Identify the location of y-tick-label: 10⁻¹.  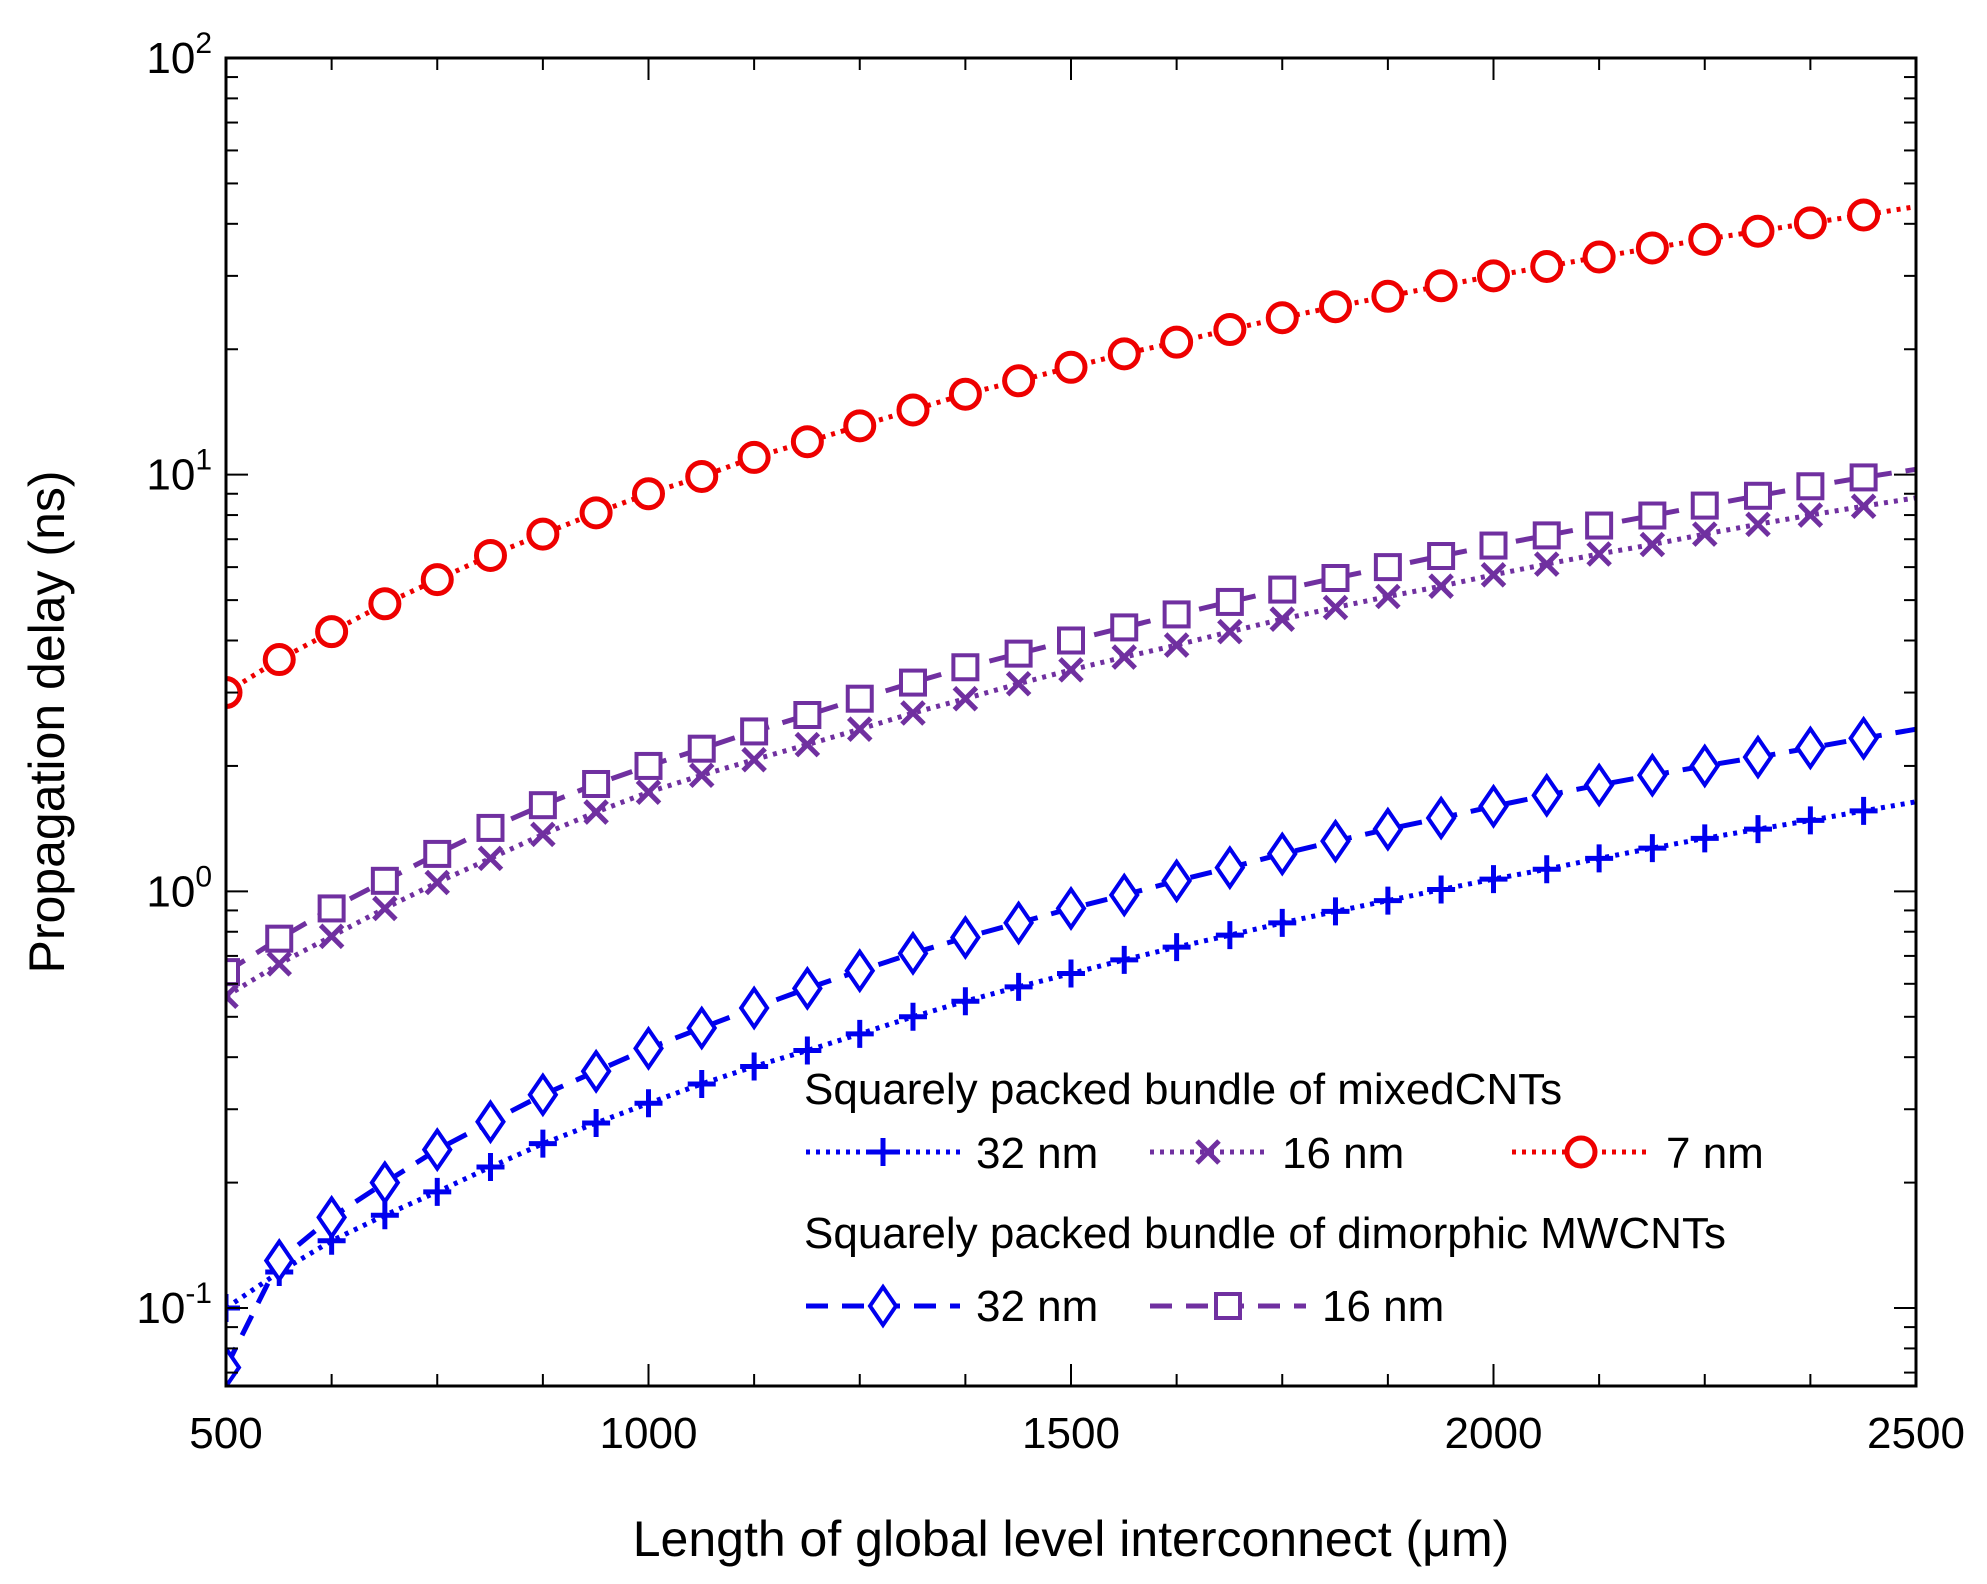
(174, 1305).